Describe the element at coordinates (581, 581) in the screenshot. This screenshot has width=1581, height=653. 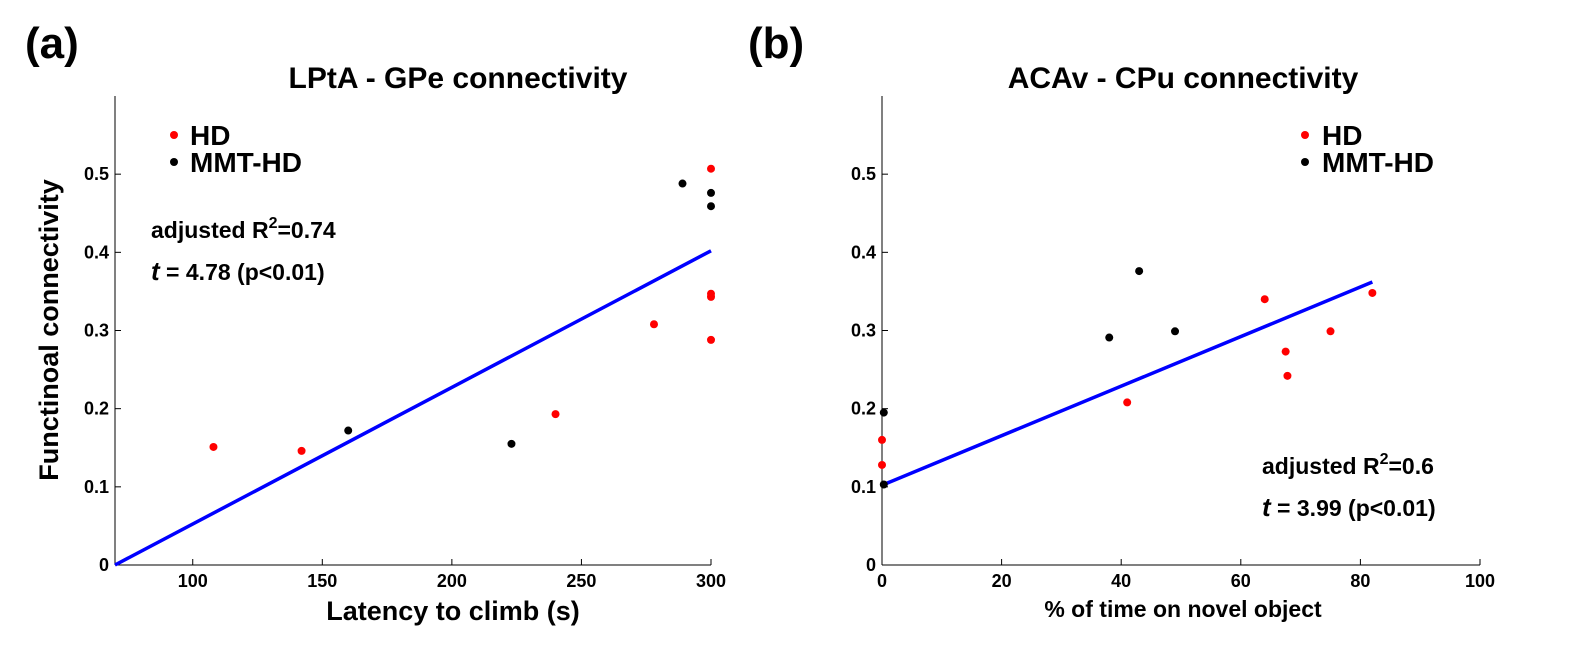
I see `panel-a-x-tick-label: 250` at that location.